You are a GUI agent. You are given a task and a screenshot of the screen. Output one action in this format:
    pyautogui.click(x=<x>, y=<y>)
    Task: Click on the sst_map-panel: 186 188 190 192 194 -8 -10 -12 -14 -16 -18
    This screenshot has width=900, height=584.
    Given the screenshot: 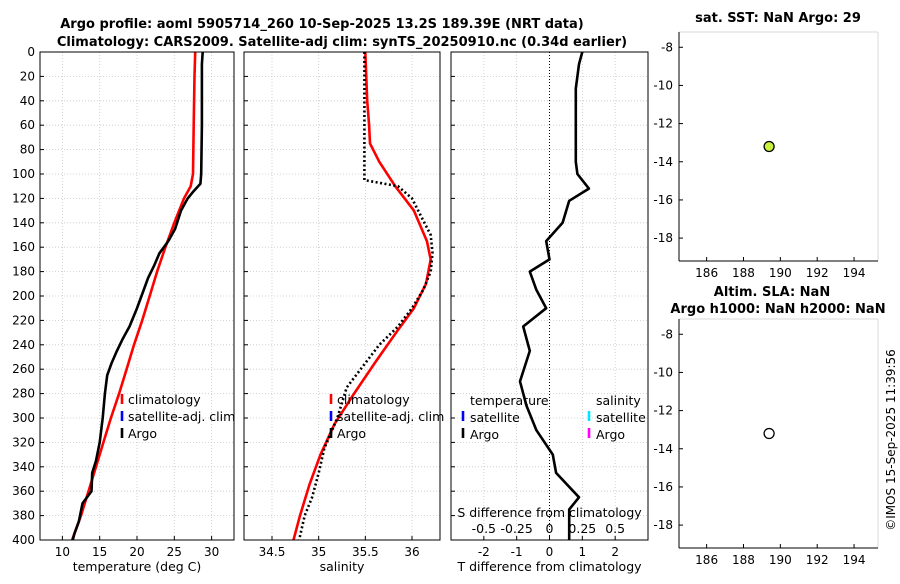 What is the action you would take?
    pyautogui.click(x=766, y=155)
    